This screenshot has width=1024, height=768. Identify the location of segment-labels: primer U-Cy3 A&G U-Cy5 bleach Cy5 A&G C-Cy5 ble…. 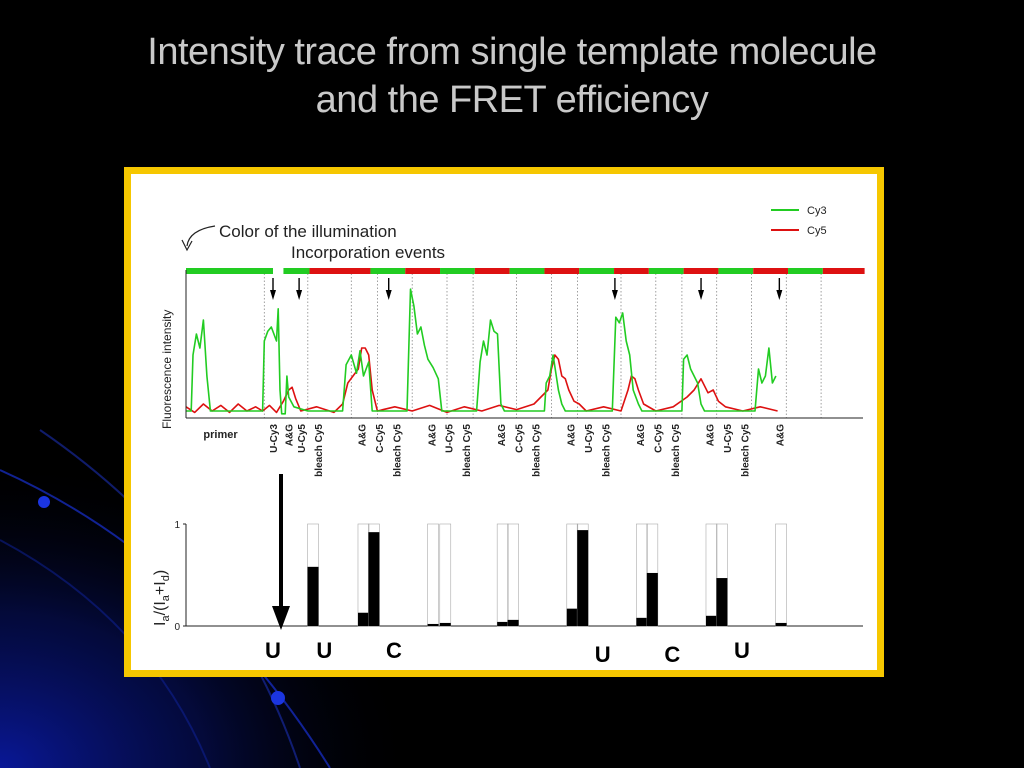
(494, 450).